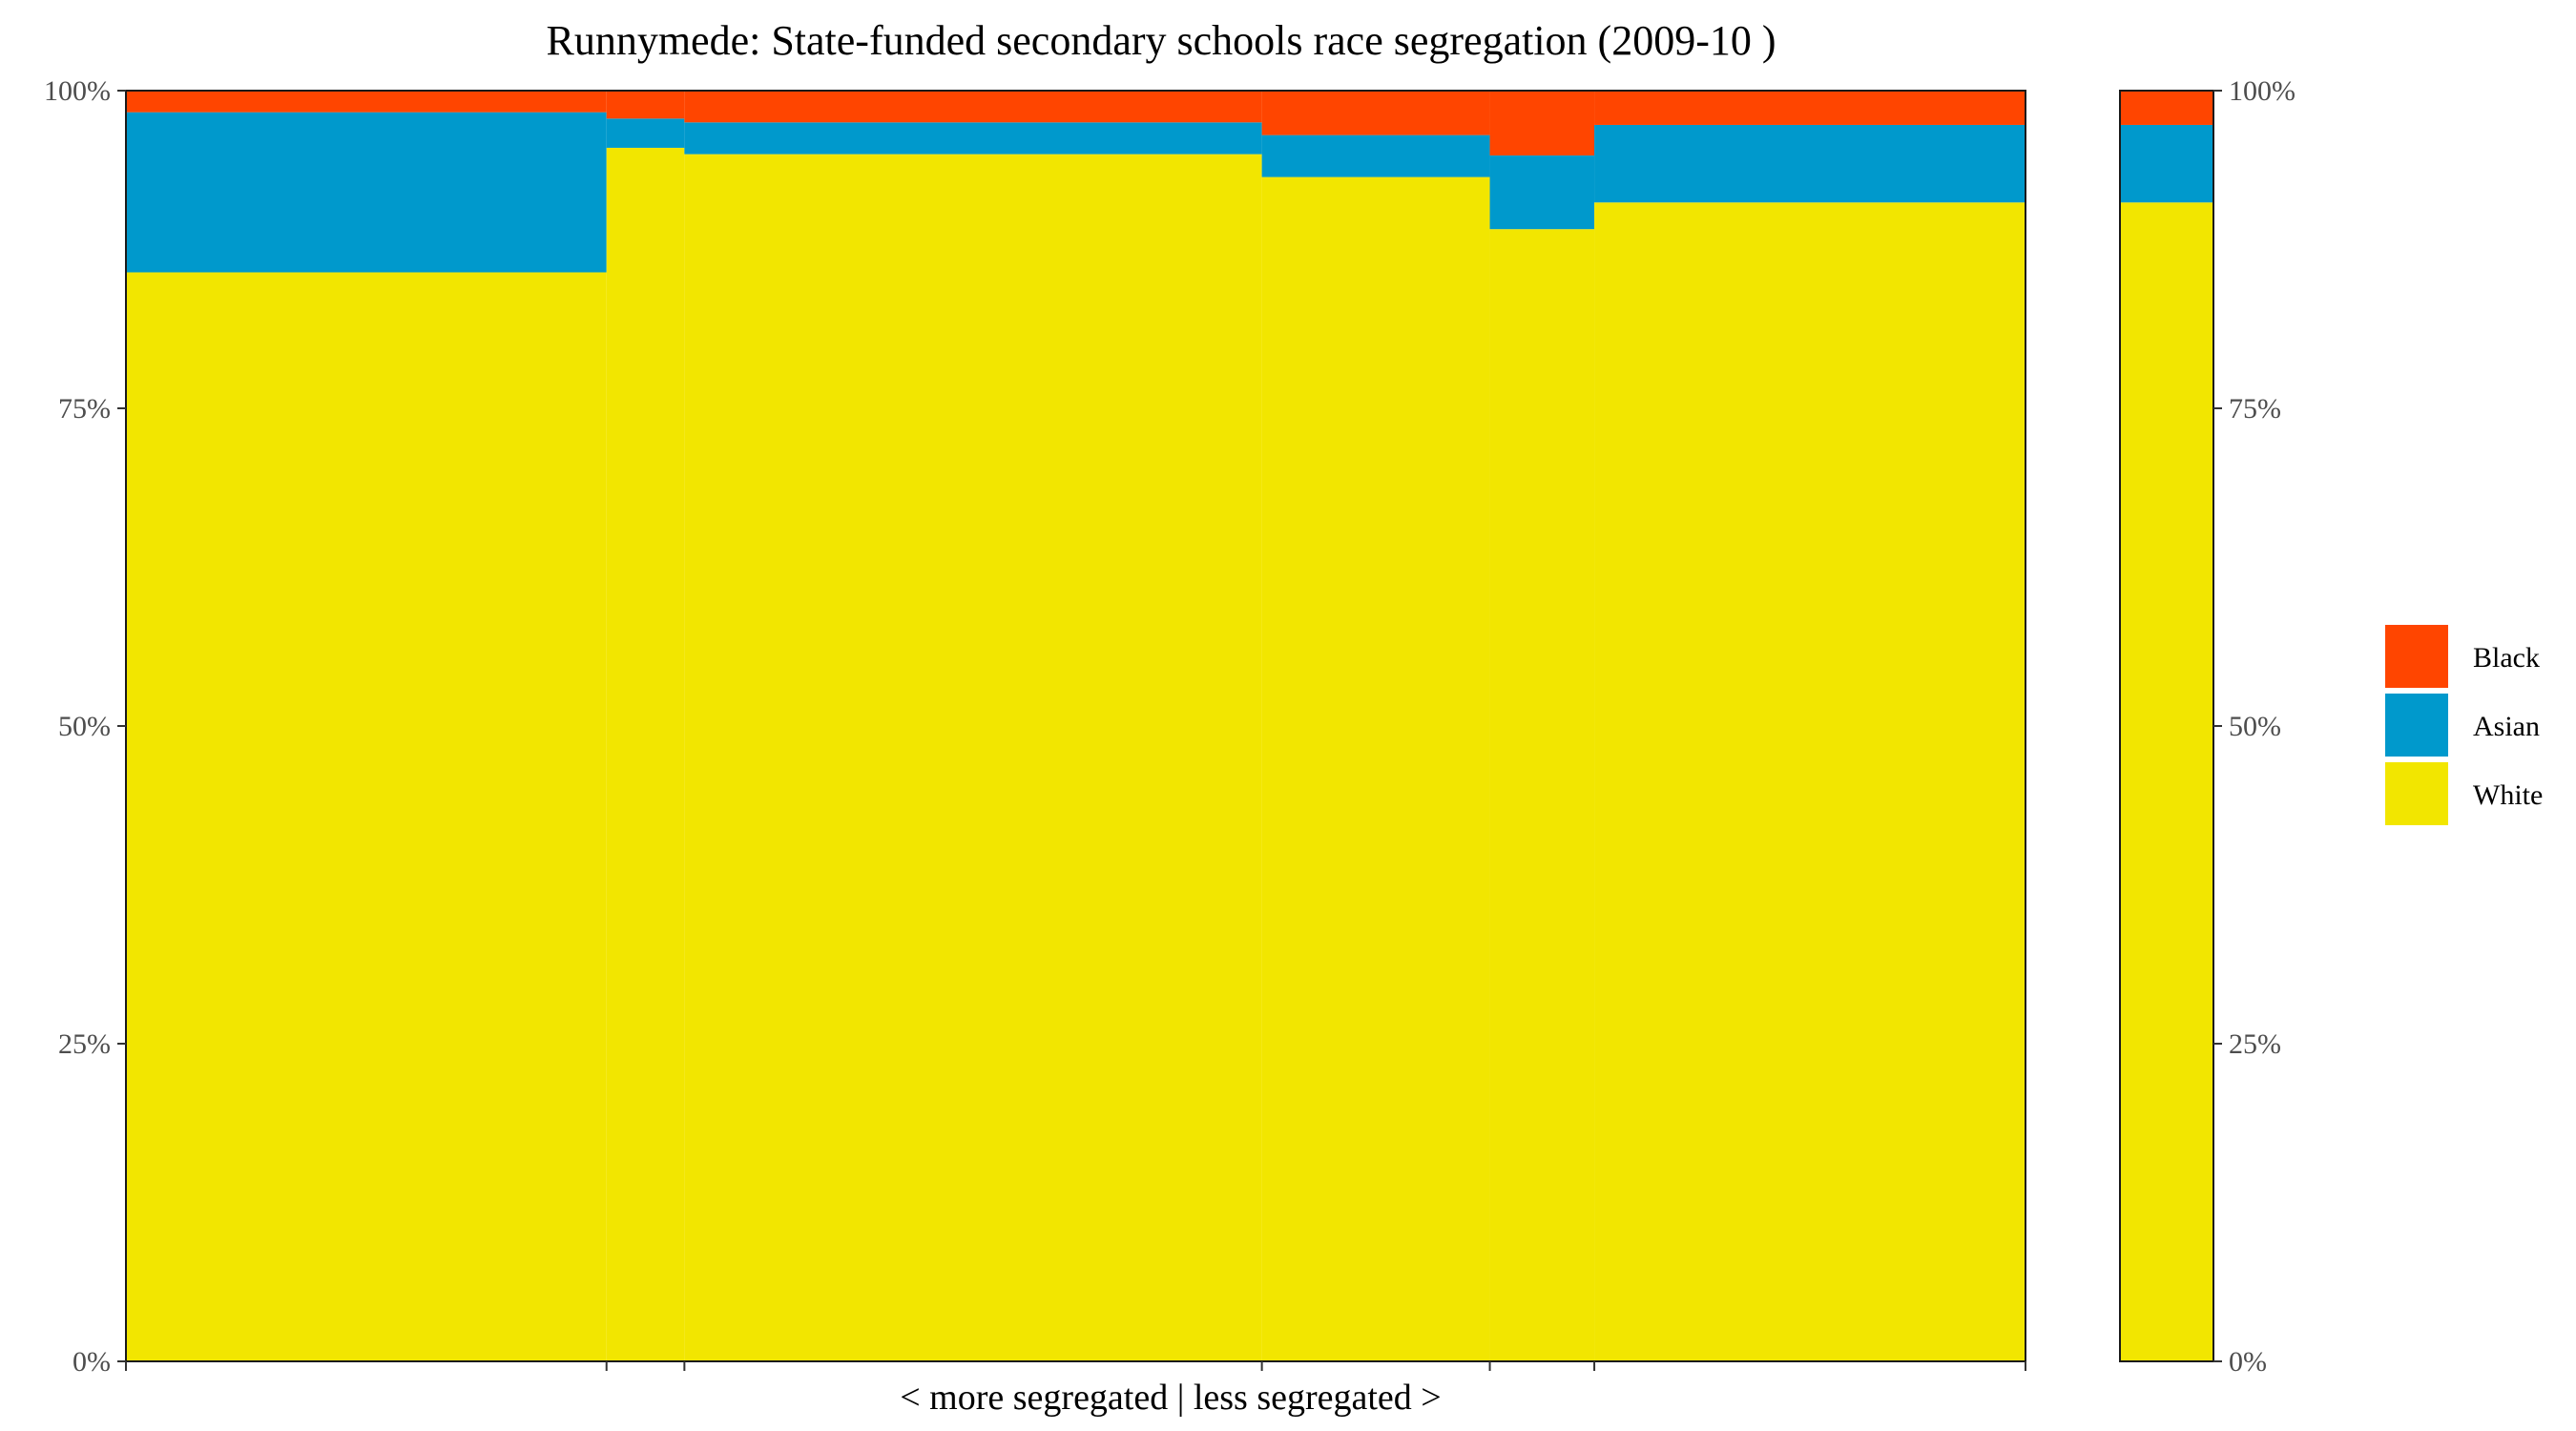  I want to click on school-6-white, so click(1809, 782).